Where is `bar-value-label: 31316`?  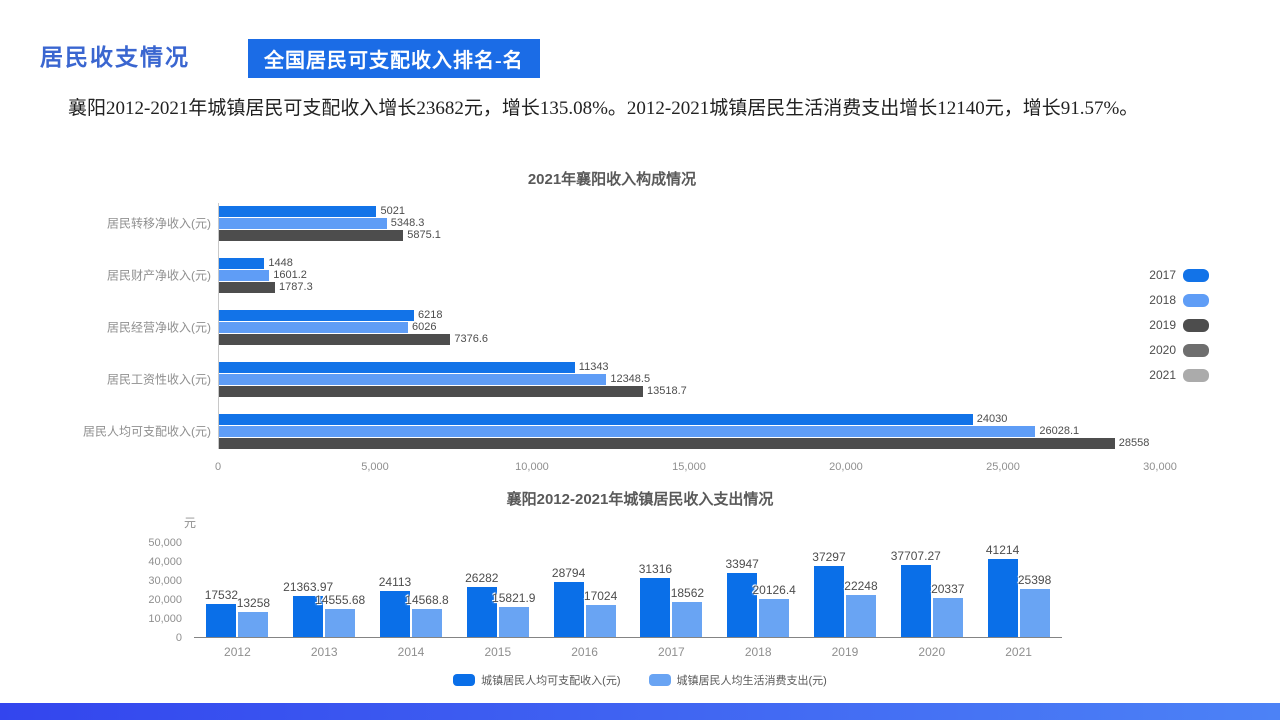 bar-value-label: 31316 is located at coordinates (655, 568).